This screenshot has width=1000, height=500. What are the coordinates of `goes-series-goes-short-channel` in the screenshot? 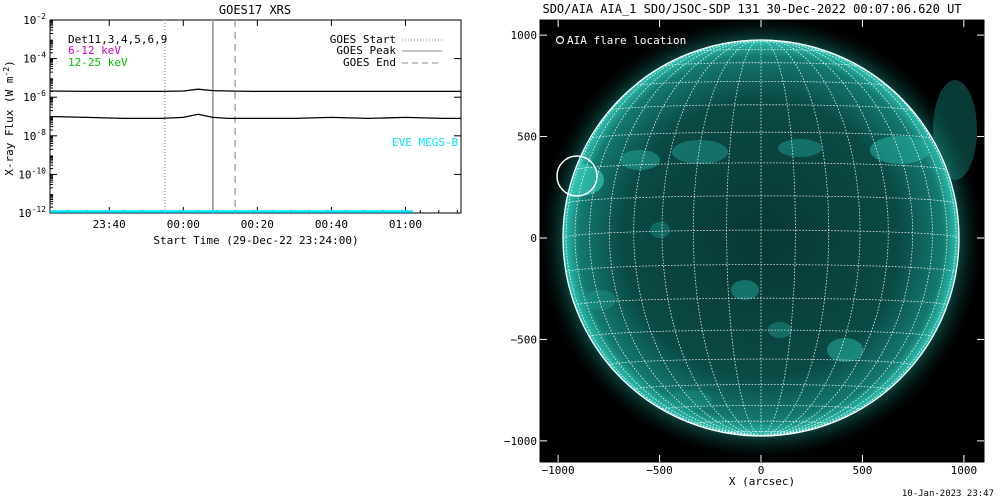 It's located at (255, 116).